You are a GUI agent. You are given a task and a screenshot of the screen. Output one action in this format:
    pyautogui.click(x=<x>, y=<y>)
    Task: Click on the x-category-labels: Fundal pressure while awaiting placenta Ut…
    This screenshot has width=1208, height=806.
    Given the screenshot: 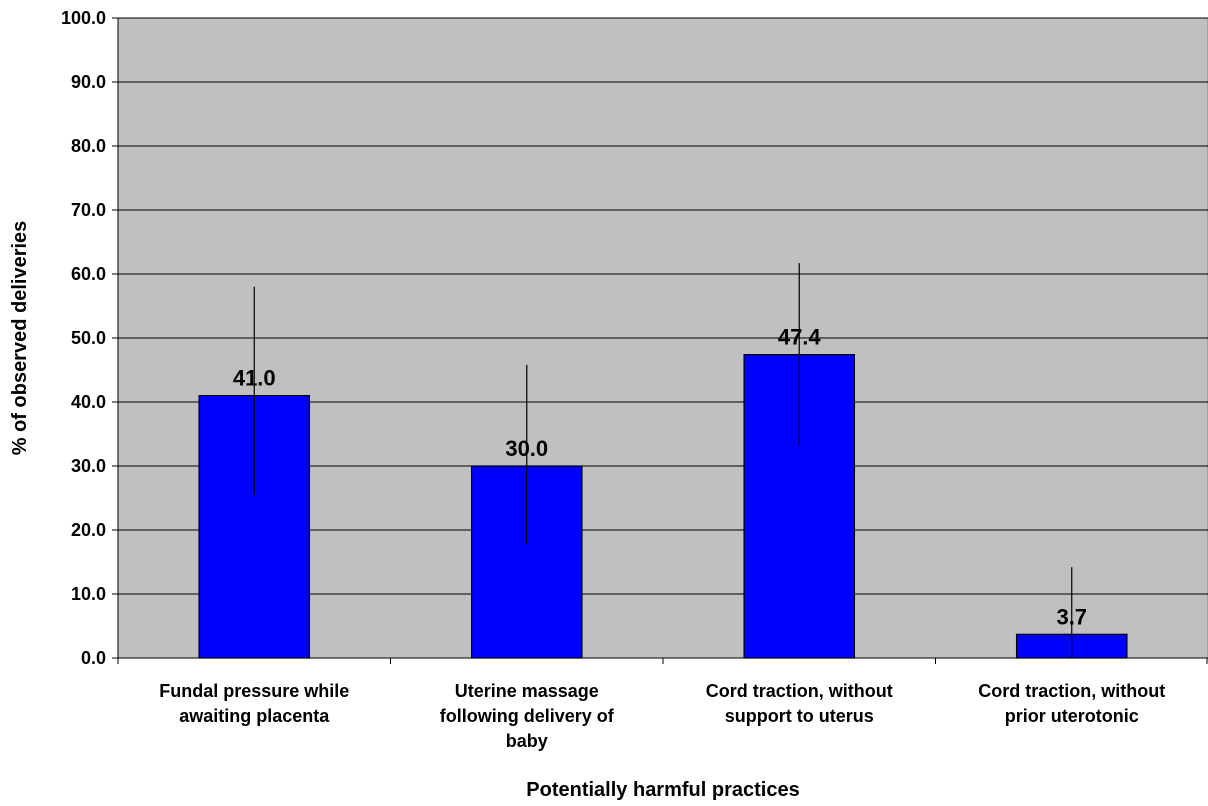 What is the action you would take?
    pyautogui.click(x=662, y=716)
    